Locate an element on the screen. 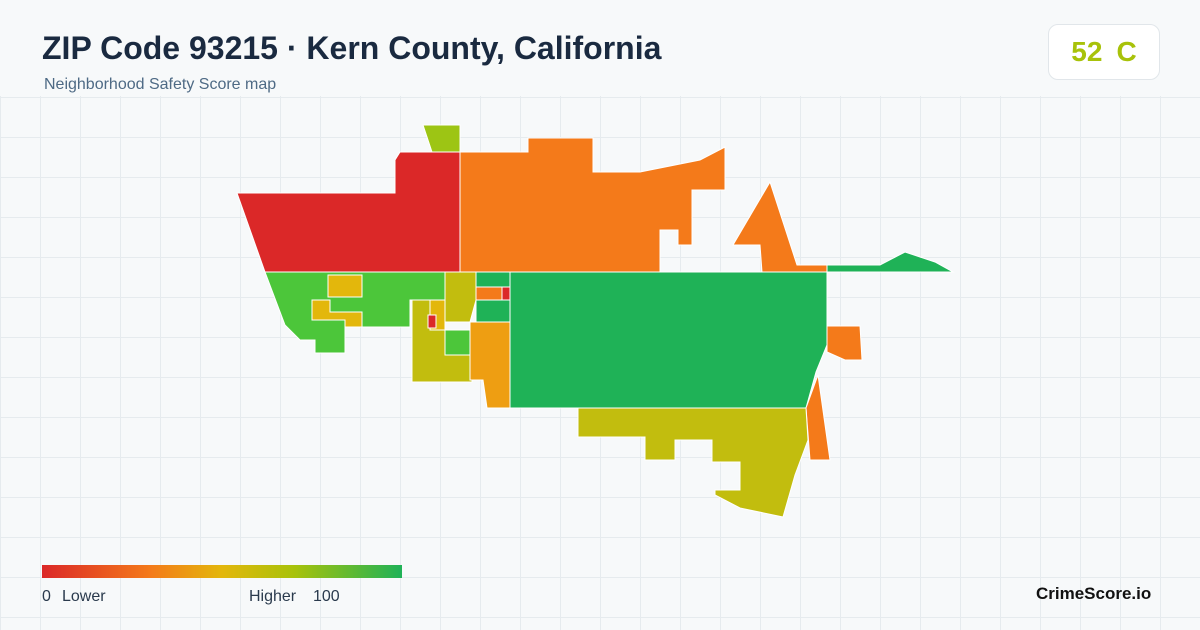  legend-max-label: Higher is located at coordinates (273, 596).